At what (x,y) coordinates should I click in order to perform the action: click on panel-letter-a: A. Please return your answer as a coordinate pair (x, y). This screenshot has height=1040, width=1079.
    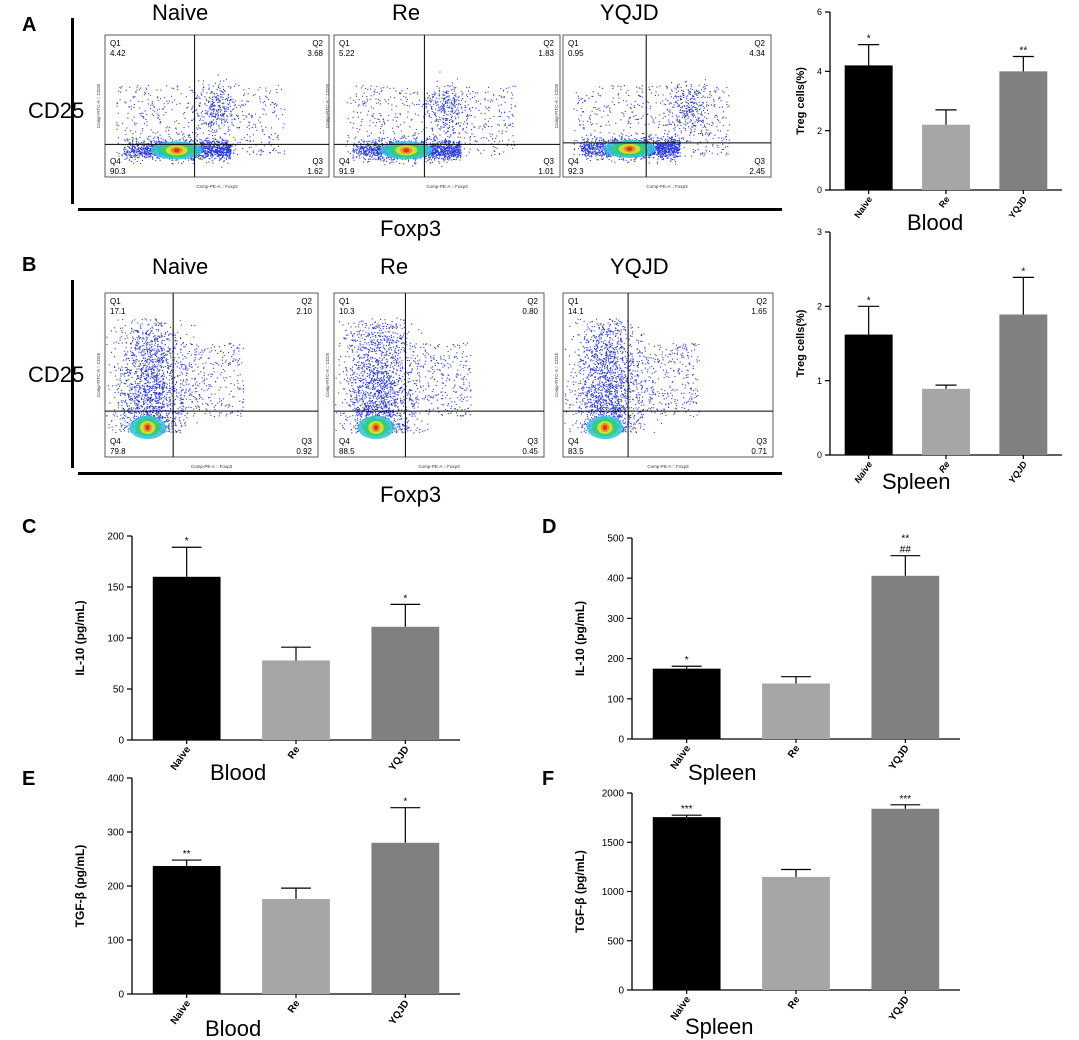
    Looking at the image, I should click on (29, 25).